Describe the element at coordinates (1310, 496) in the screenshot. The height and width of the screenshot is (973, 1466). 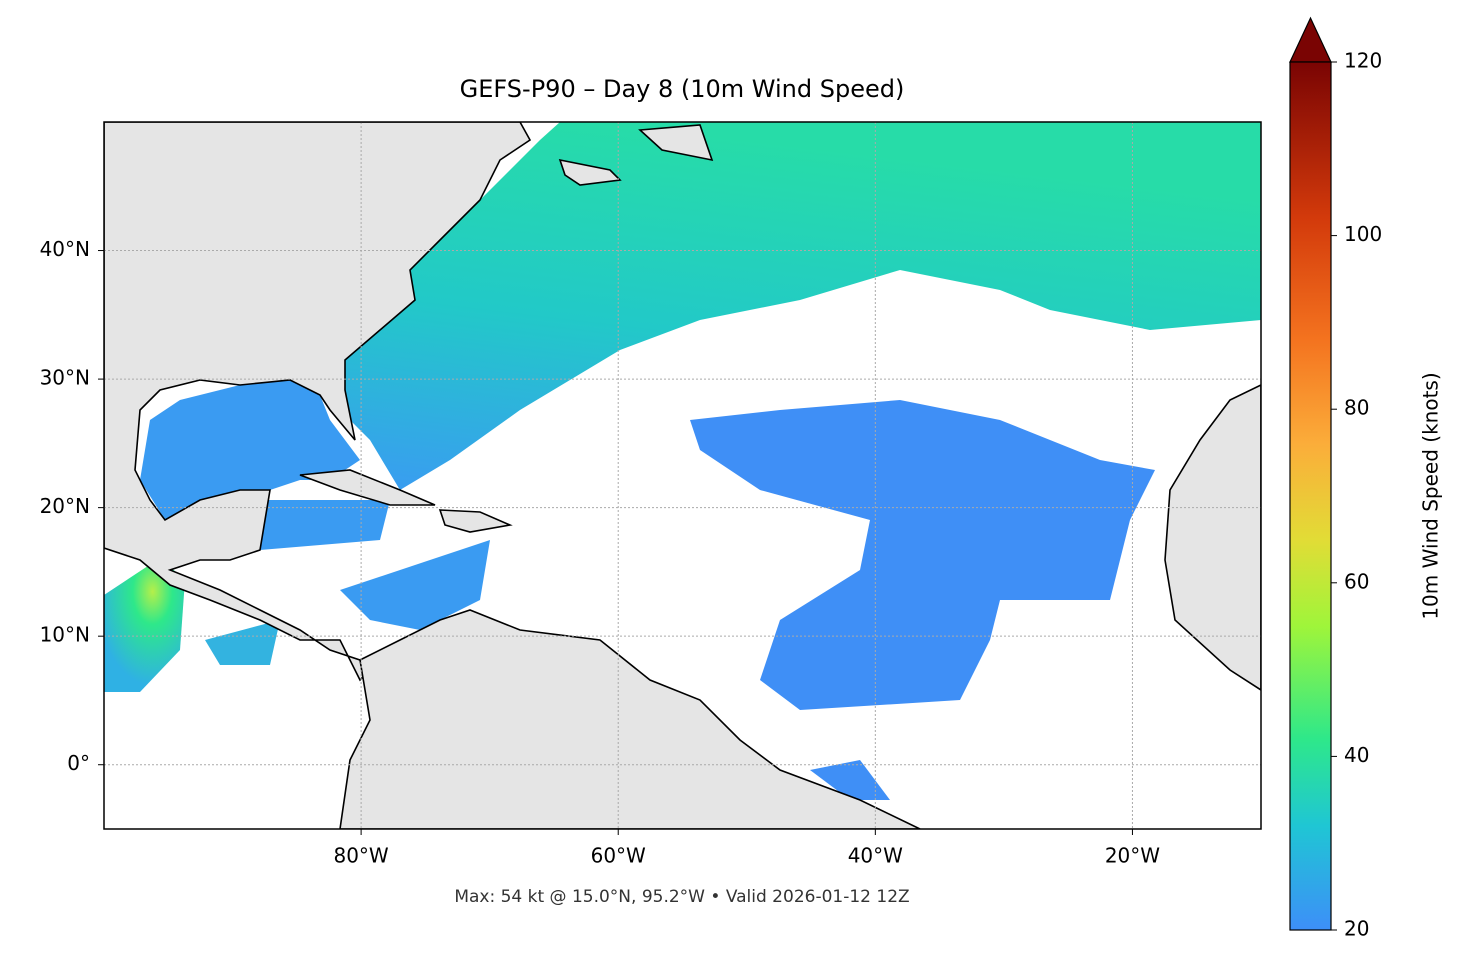
I see `colorbar` at that location.